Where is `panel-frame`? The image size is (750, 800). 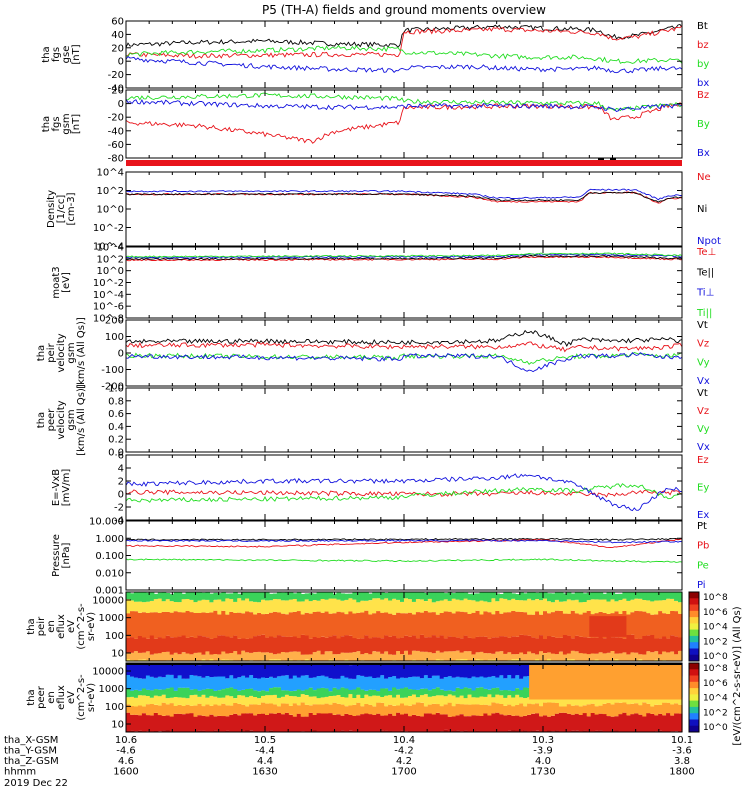
panel-frame is located at coordinates (404, 124).